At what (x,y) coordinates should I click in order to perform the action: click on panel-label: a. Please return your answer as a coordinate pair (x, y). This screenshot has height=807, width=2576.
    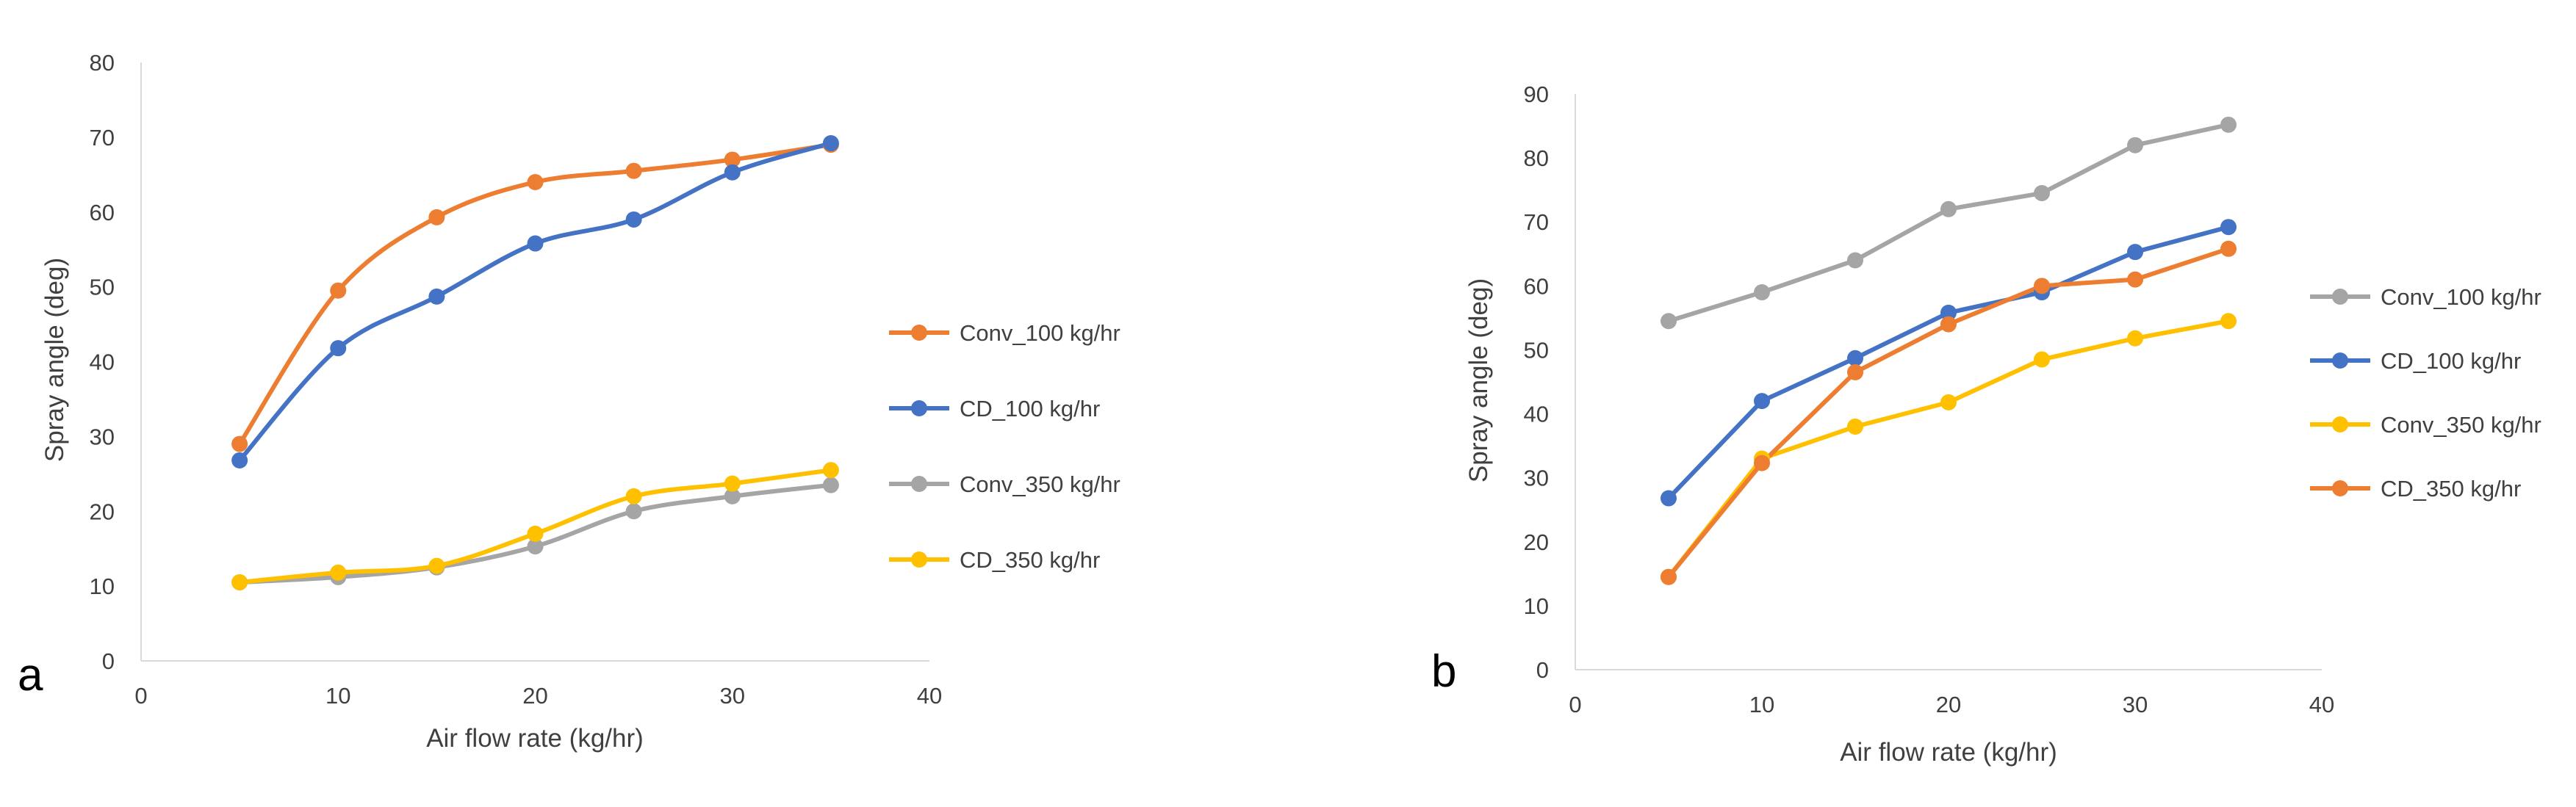
    Looking at the image, I should click on (30, 675).